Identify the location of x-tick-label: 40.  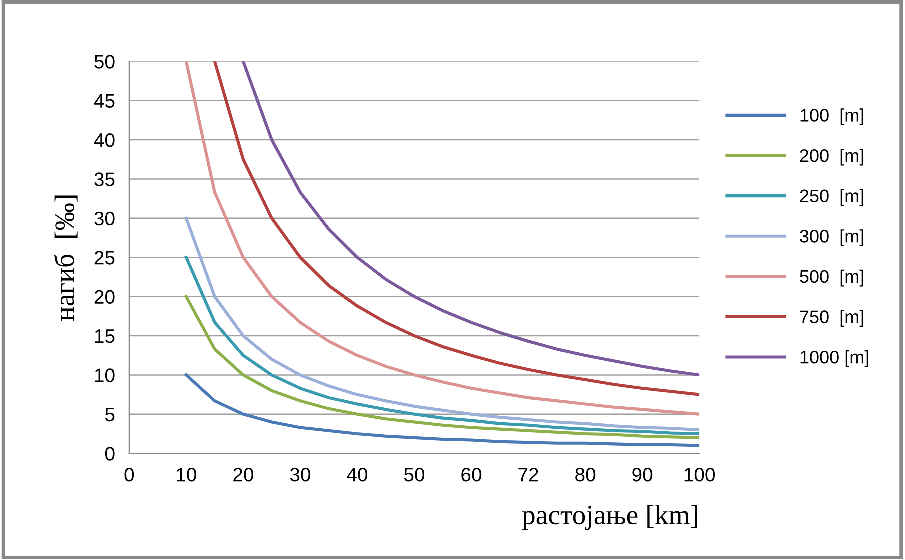
(357, 475).